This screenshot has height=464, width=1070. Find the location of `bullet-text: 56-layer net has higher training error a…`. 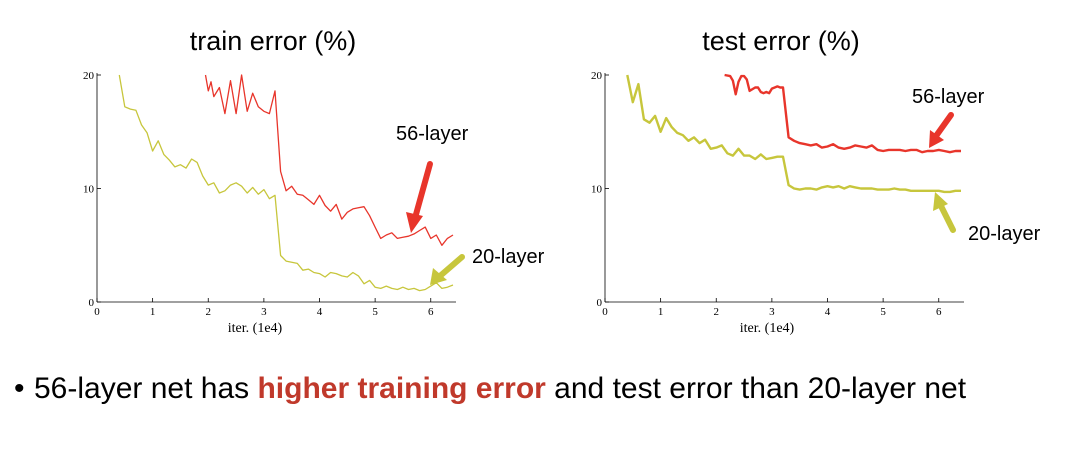

bullet-text: 56-layer net has higher training error a… is located at coordinates (534, 389).